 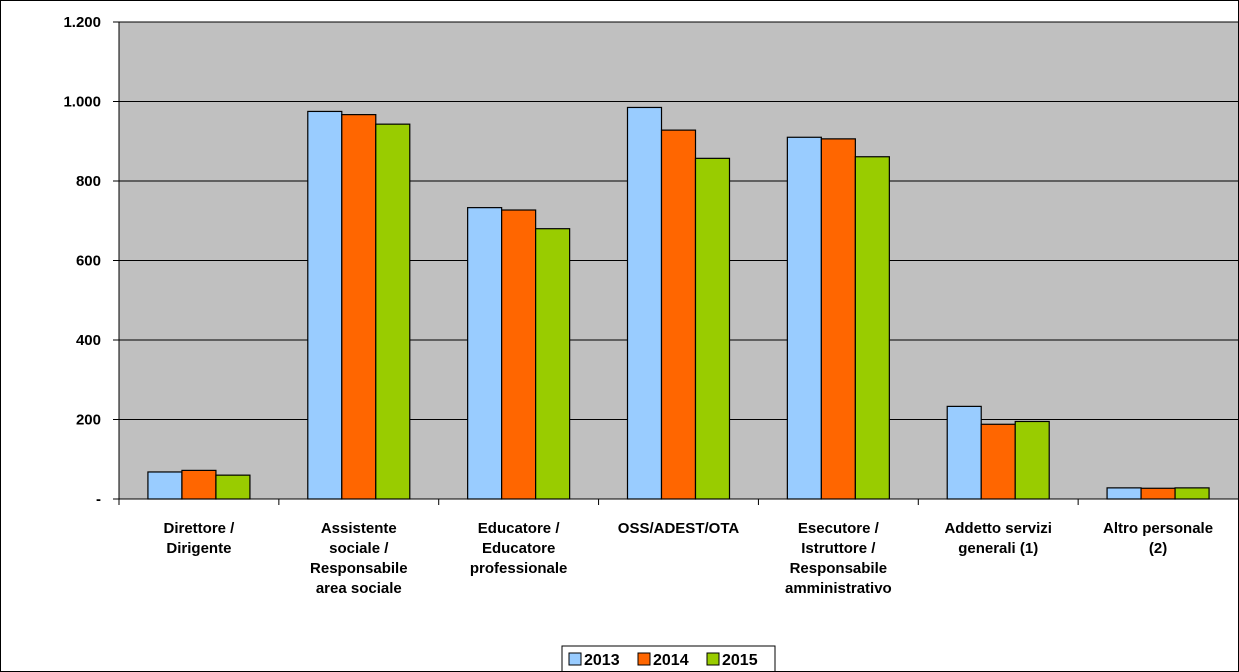 What do you see at coordinates (199, 538) in the screenshot?
I see `x-category-label: Direttore / Dirigente` at bounding box center [199, 538].